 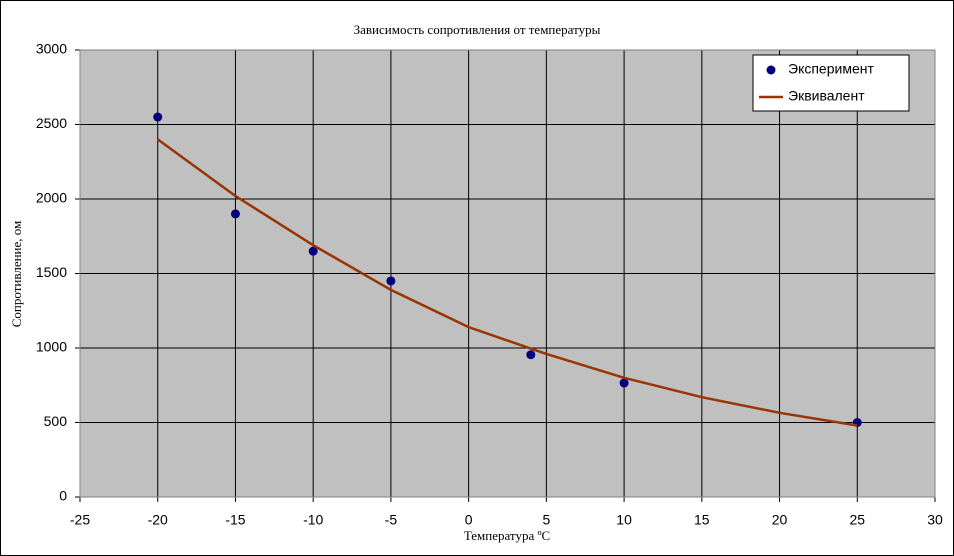 I want to click on x-tick-label: -25, so click(x=80, y=520).